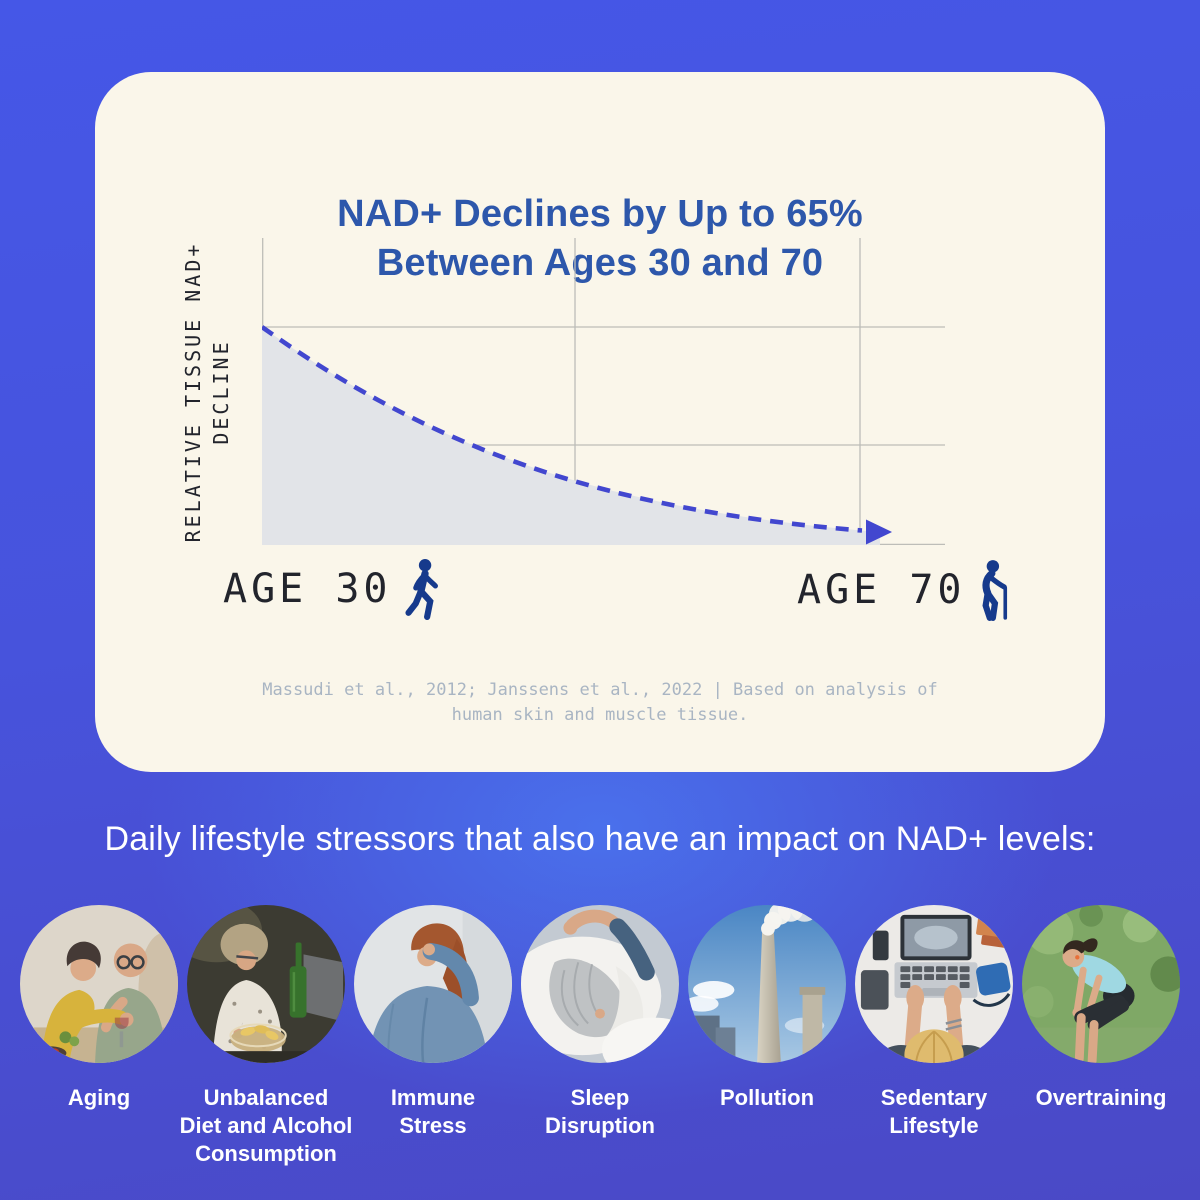 The image size is (1200, 1200). I want to click on elderly-couple-at-table-photo, so click(99, 984).